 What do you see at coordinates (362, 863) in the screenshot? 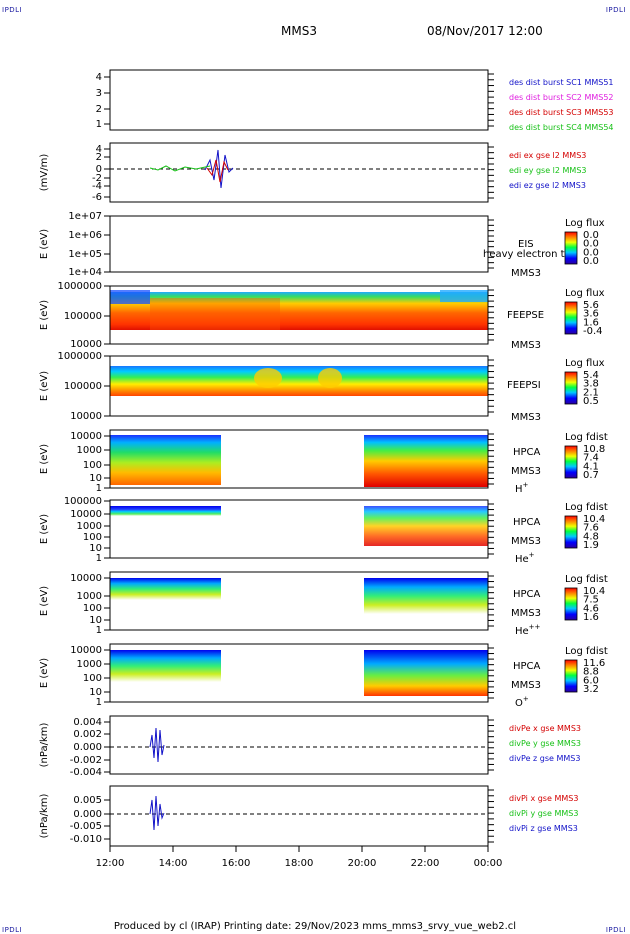
I see `x-tick-label: 20:00` at bounding box center [362, 863].